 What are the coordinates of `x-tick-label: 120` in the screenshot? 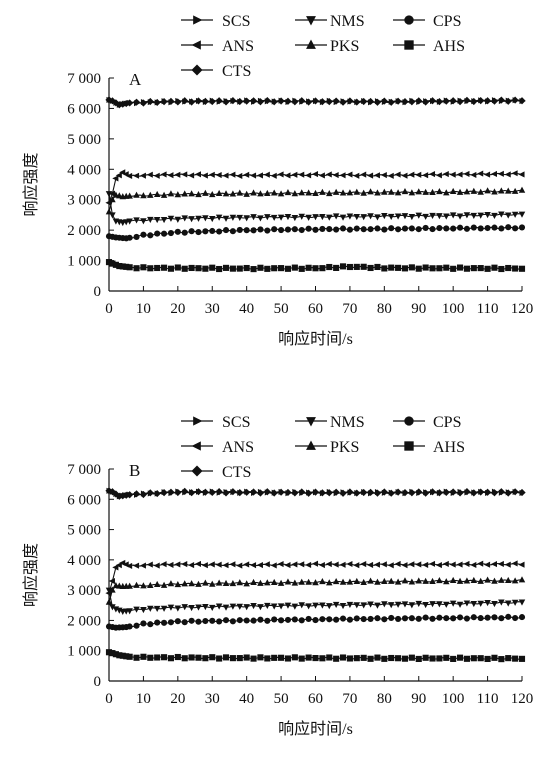 It's located at (522, 309).